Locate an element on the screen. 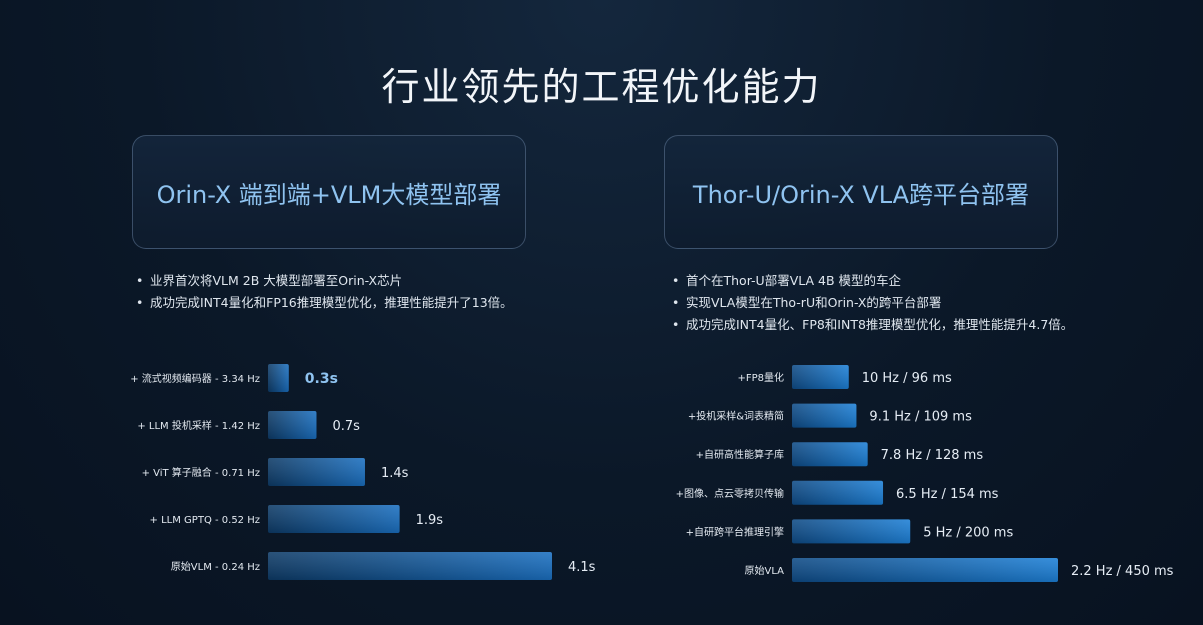 The height and width of the screenshot is (625, 1203). bar-category-label: 原始VLA is located at coordinates (765, 570).